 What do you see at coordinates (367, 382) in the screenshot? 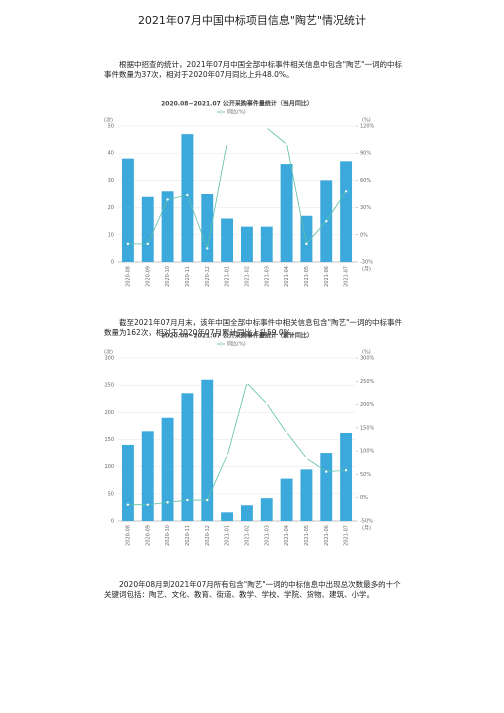
I see `y2-tick-label: 250%` at bounding box center [367, 382].